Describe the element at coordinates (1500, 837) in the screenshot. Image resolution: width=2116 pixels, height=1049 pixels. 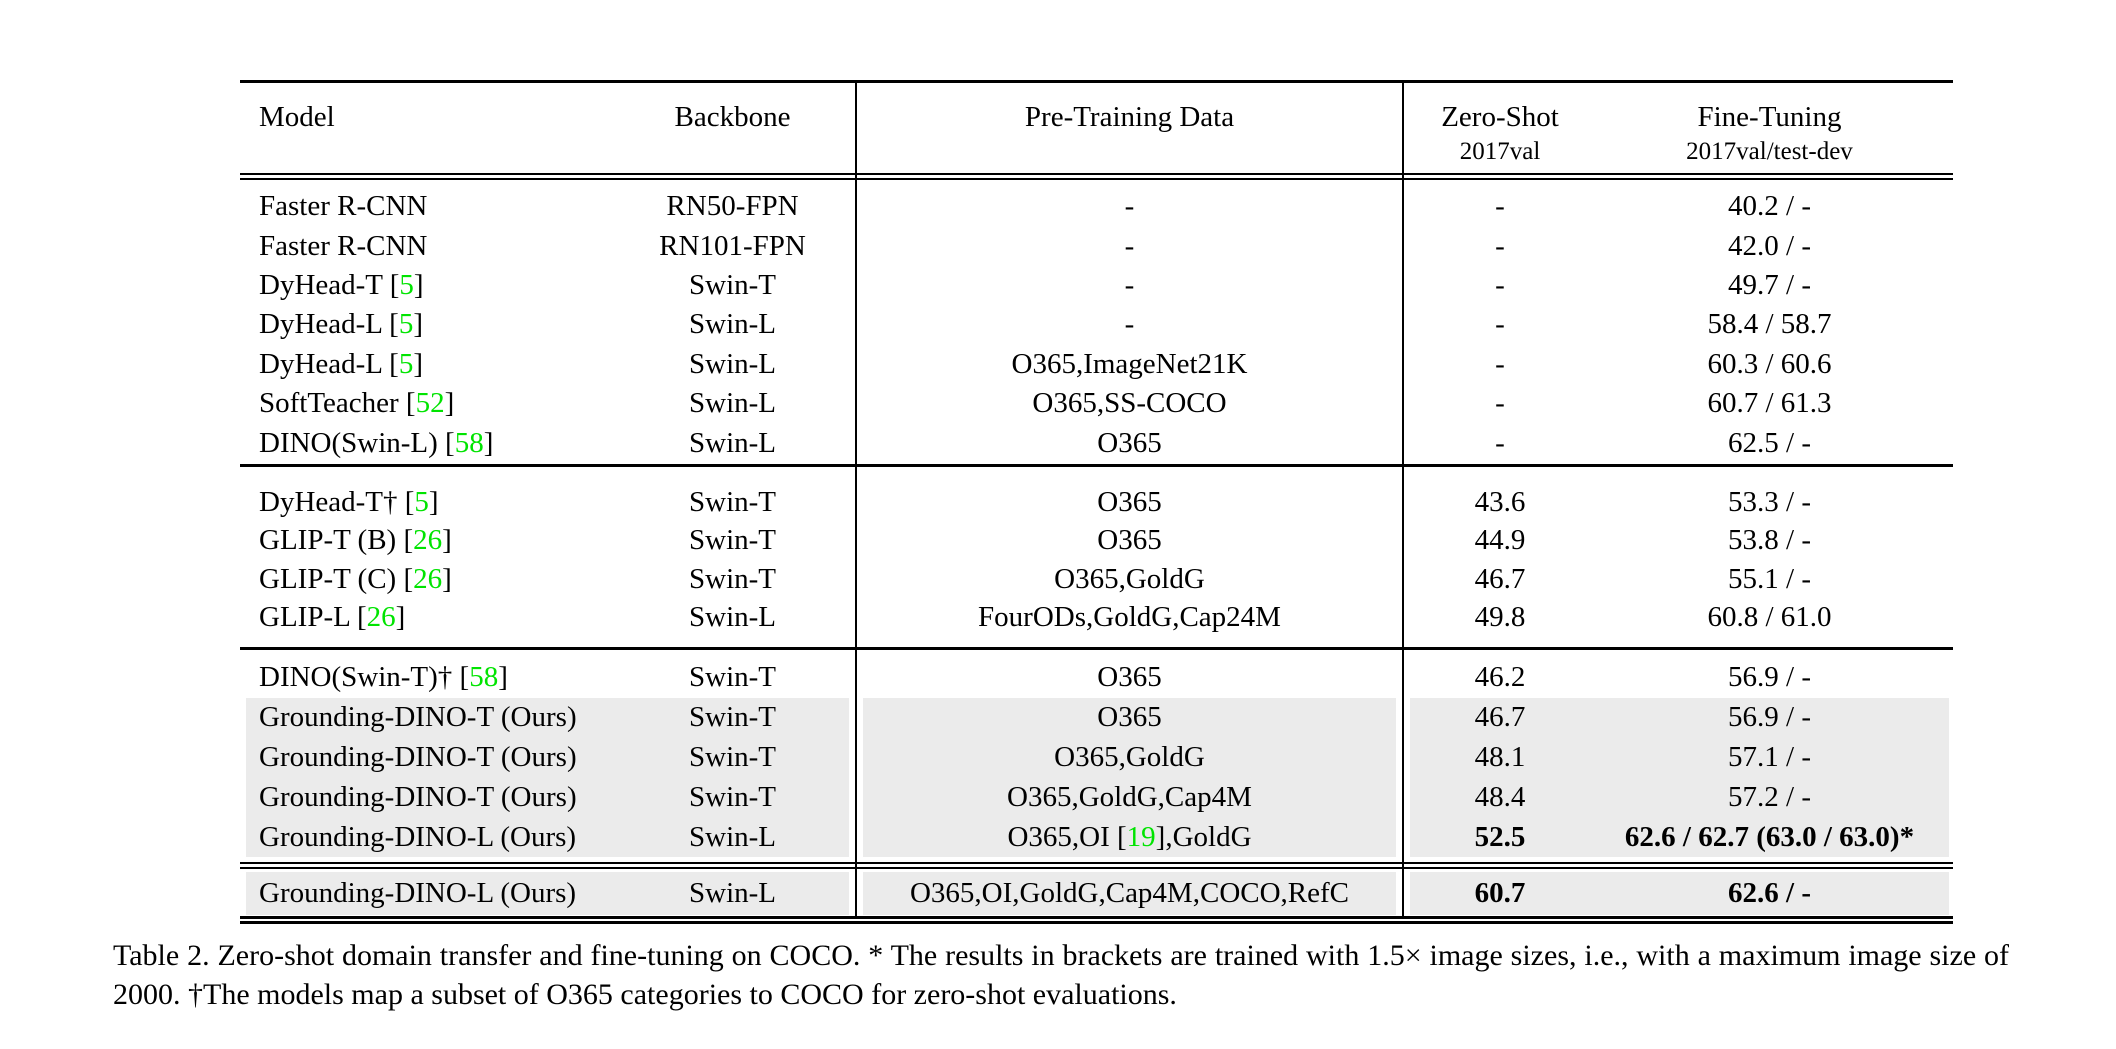
I see `cell-zeroshot: 52.5` at that location.